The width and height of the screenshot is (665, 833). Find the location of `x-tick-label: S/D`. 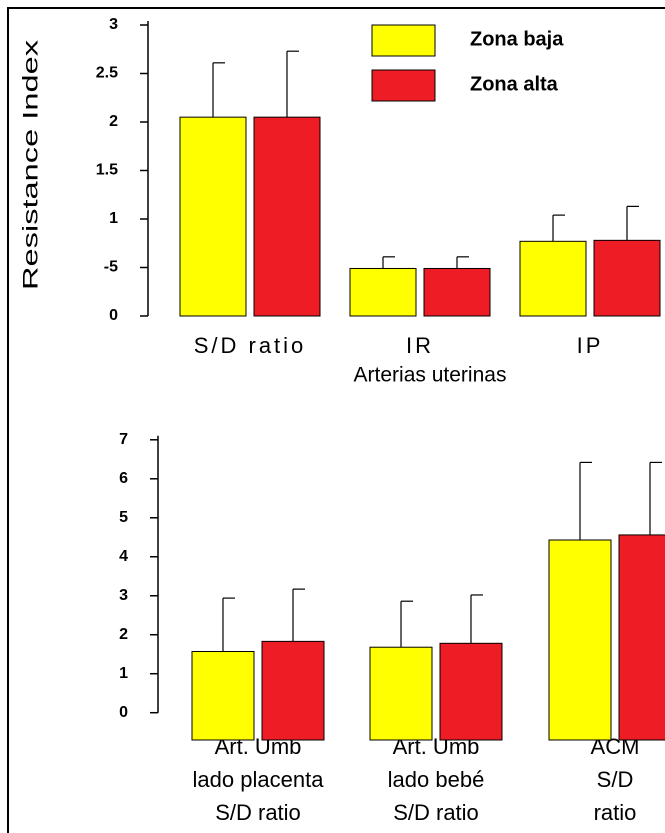

x-tick-label: S/D is located at coordinates (615, 779).